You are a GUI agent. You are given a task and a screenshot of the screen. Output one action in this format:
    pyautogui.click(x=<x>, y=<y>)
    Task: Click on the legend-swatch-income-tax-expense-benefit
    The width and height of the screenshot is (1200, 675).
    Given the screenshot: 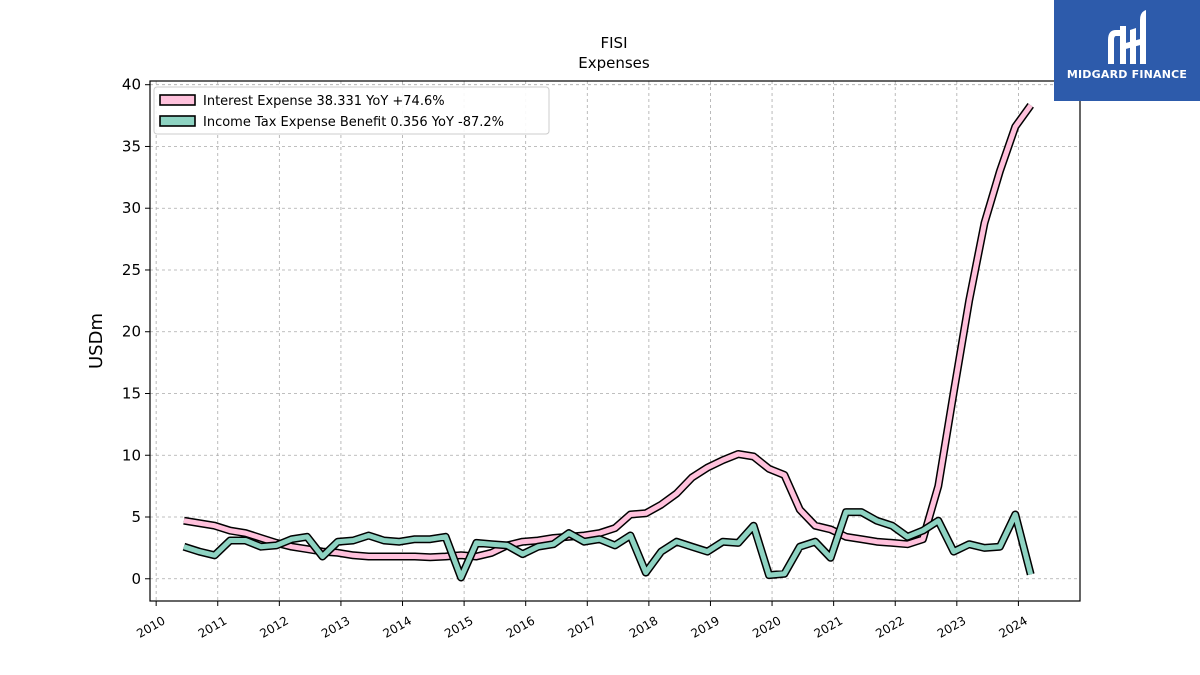 What is the action you would take?
    pyautogui.click(x=177, y=121)
    